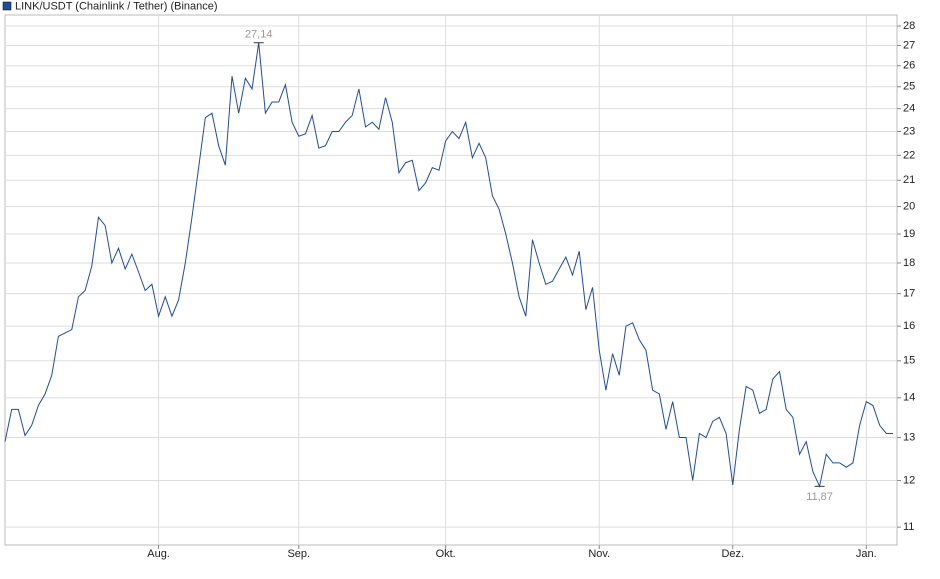 Image resolution: width=940 pixels, height=579 pixels. Describe the element at coordinates (909, 87) in the screenshot. I see `y-tick-label: 25` at that location.